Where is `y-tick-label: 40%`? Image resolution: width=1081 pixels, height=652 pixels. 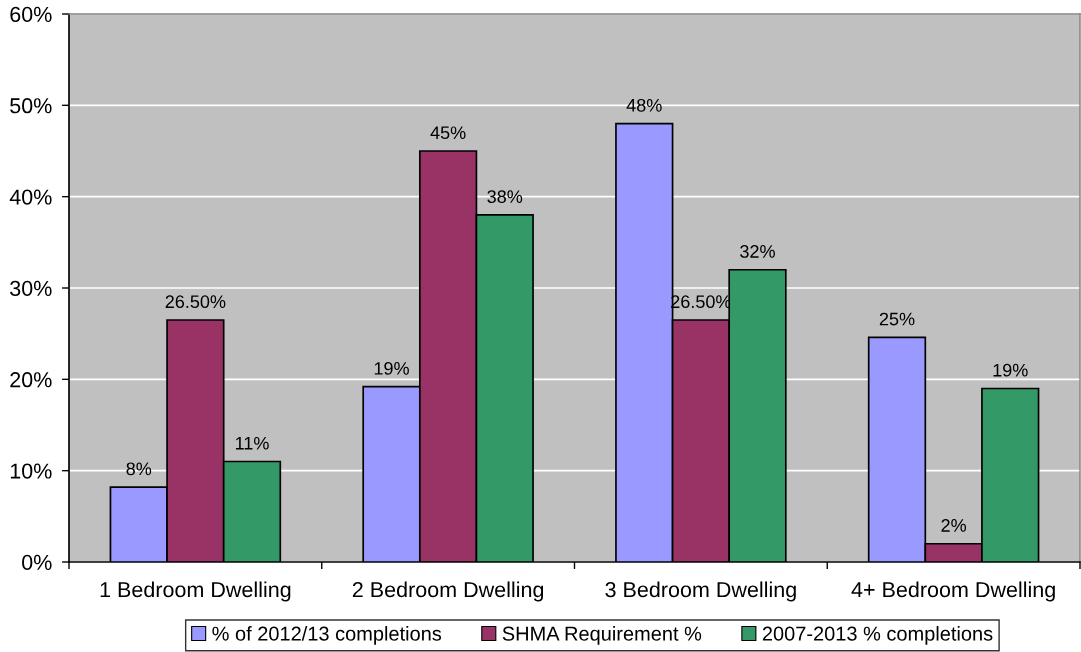 y-tick-label: 40% is located at coordinates (30, 197).